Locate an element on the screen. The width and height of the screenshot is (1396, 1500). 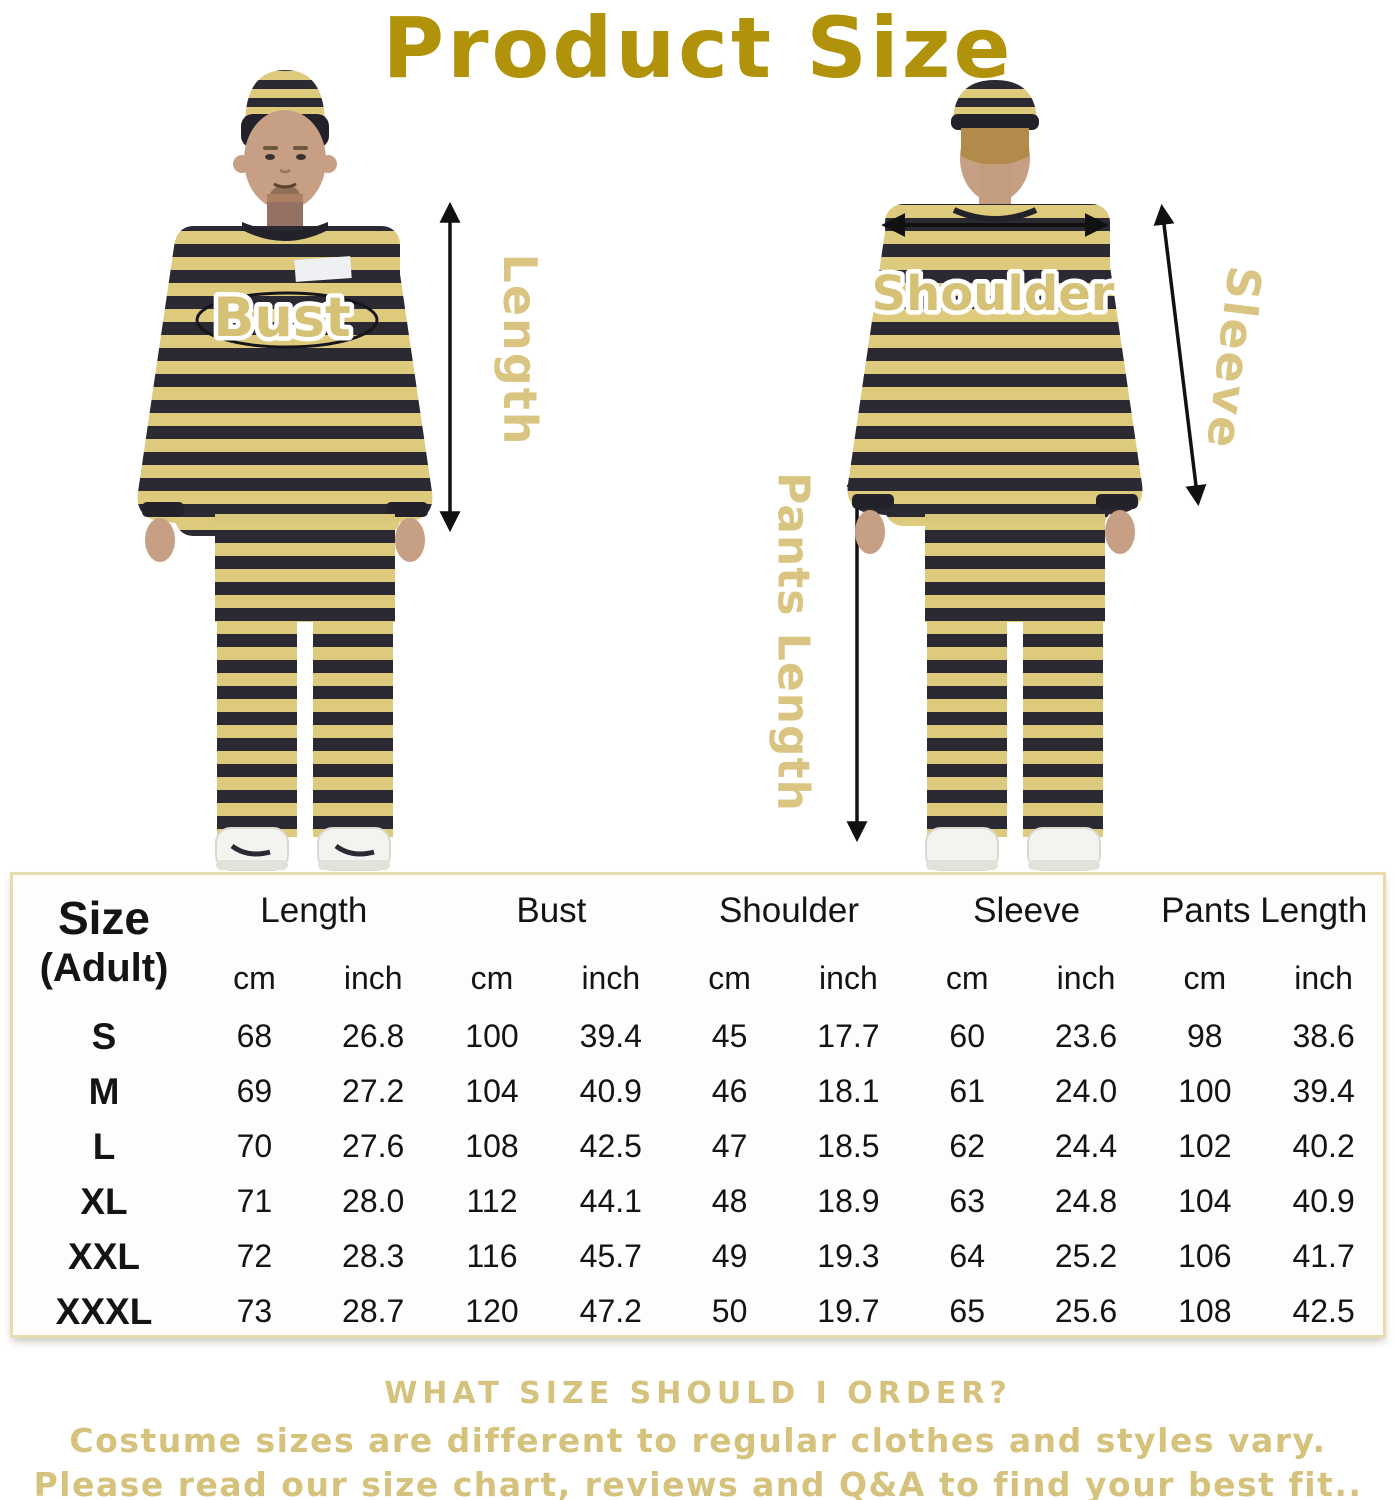
measurement-value: 106 is located at coordinates (1205, 1256).